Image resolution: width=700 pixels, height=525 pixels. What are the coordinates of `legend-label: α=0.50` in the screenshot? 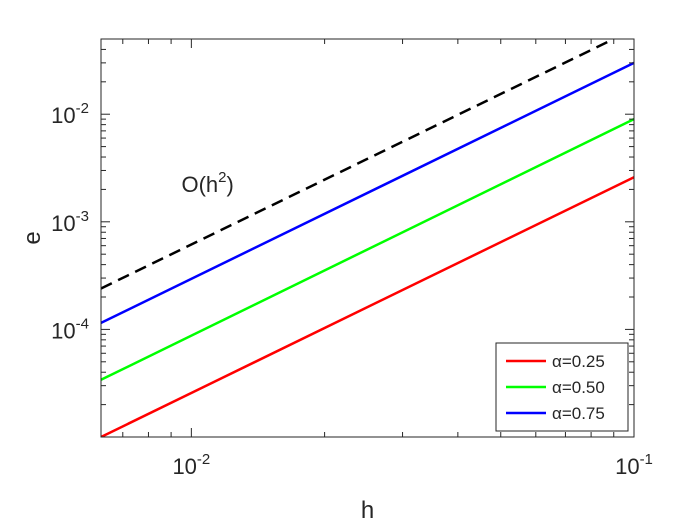 It's located at (578, 387).